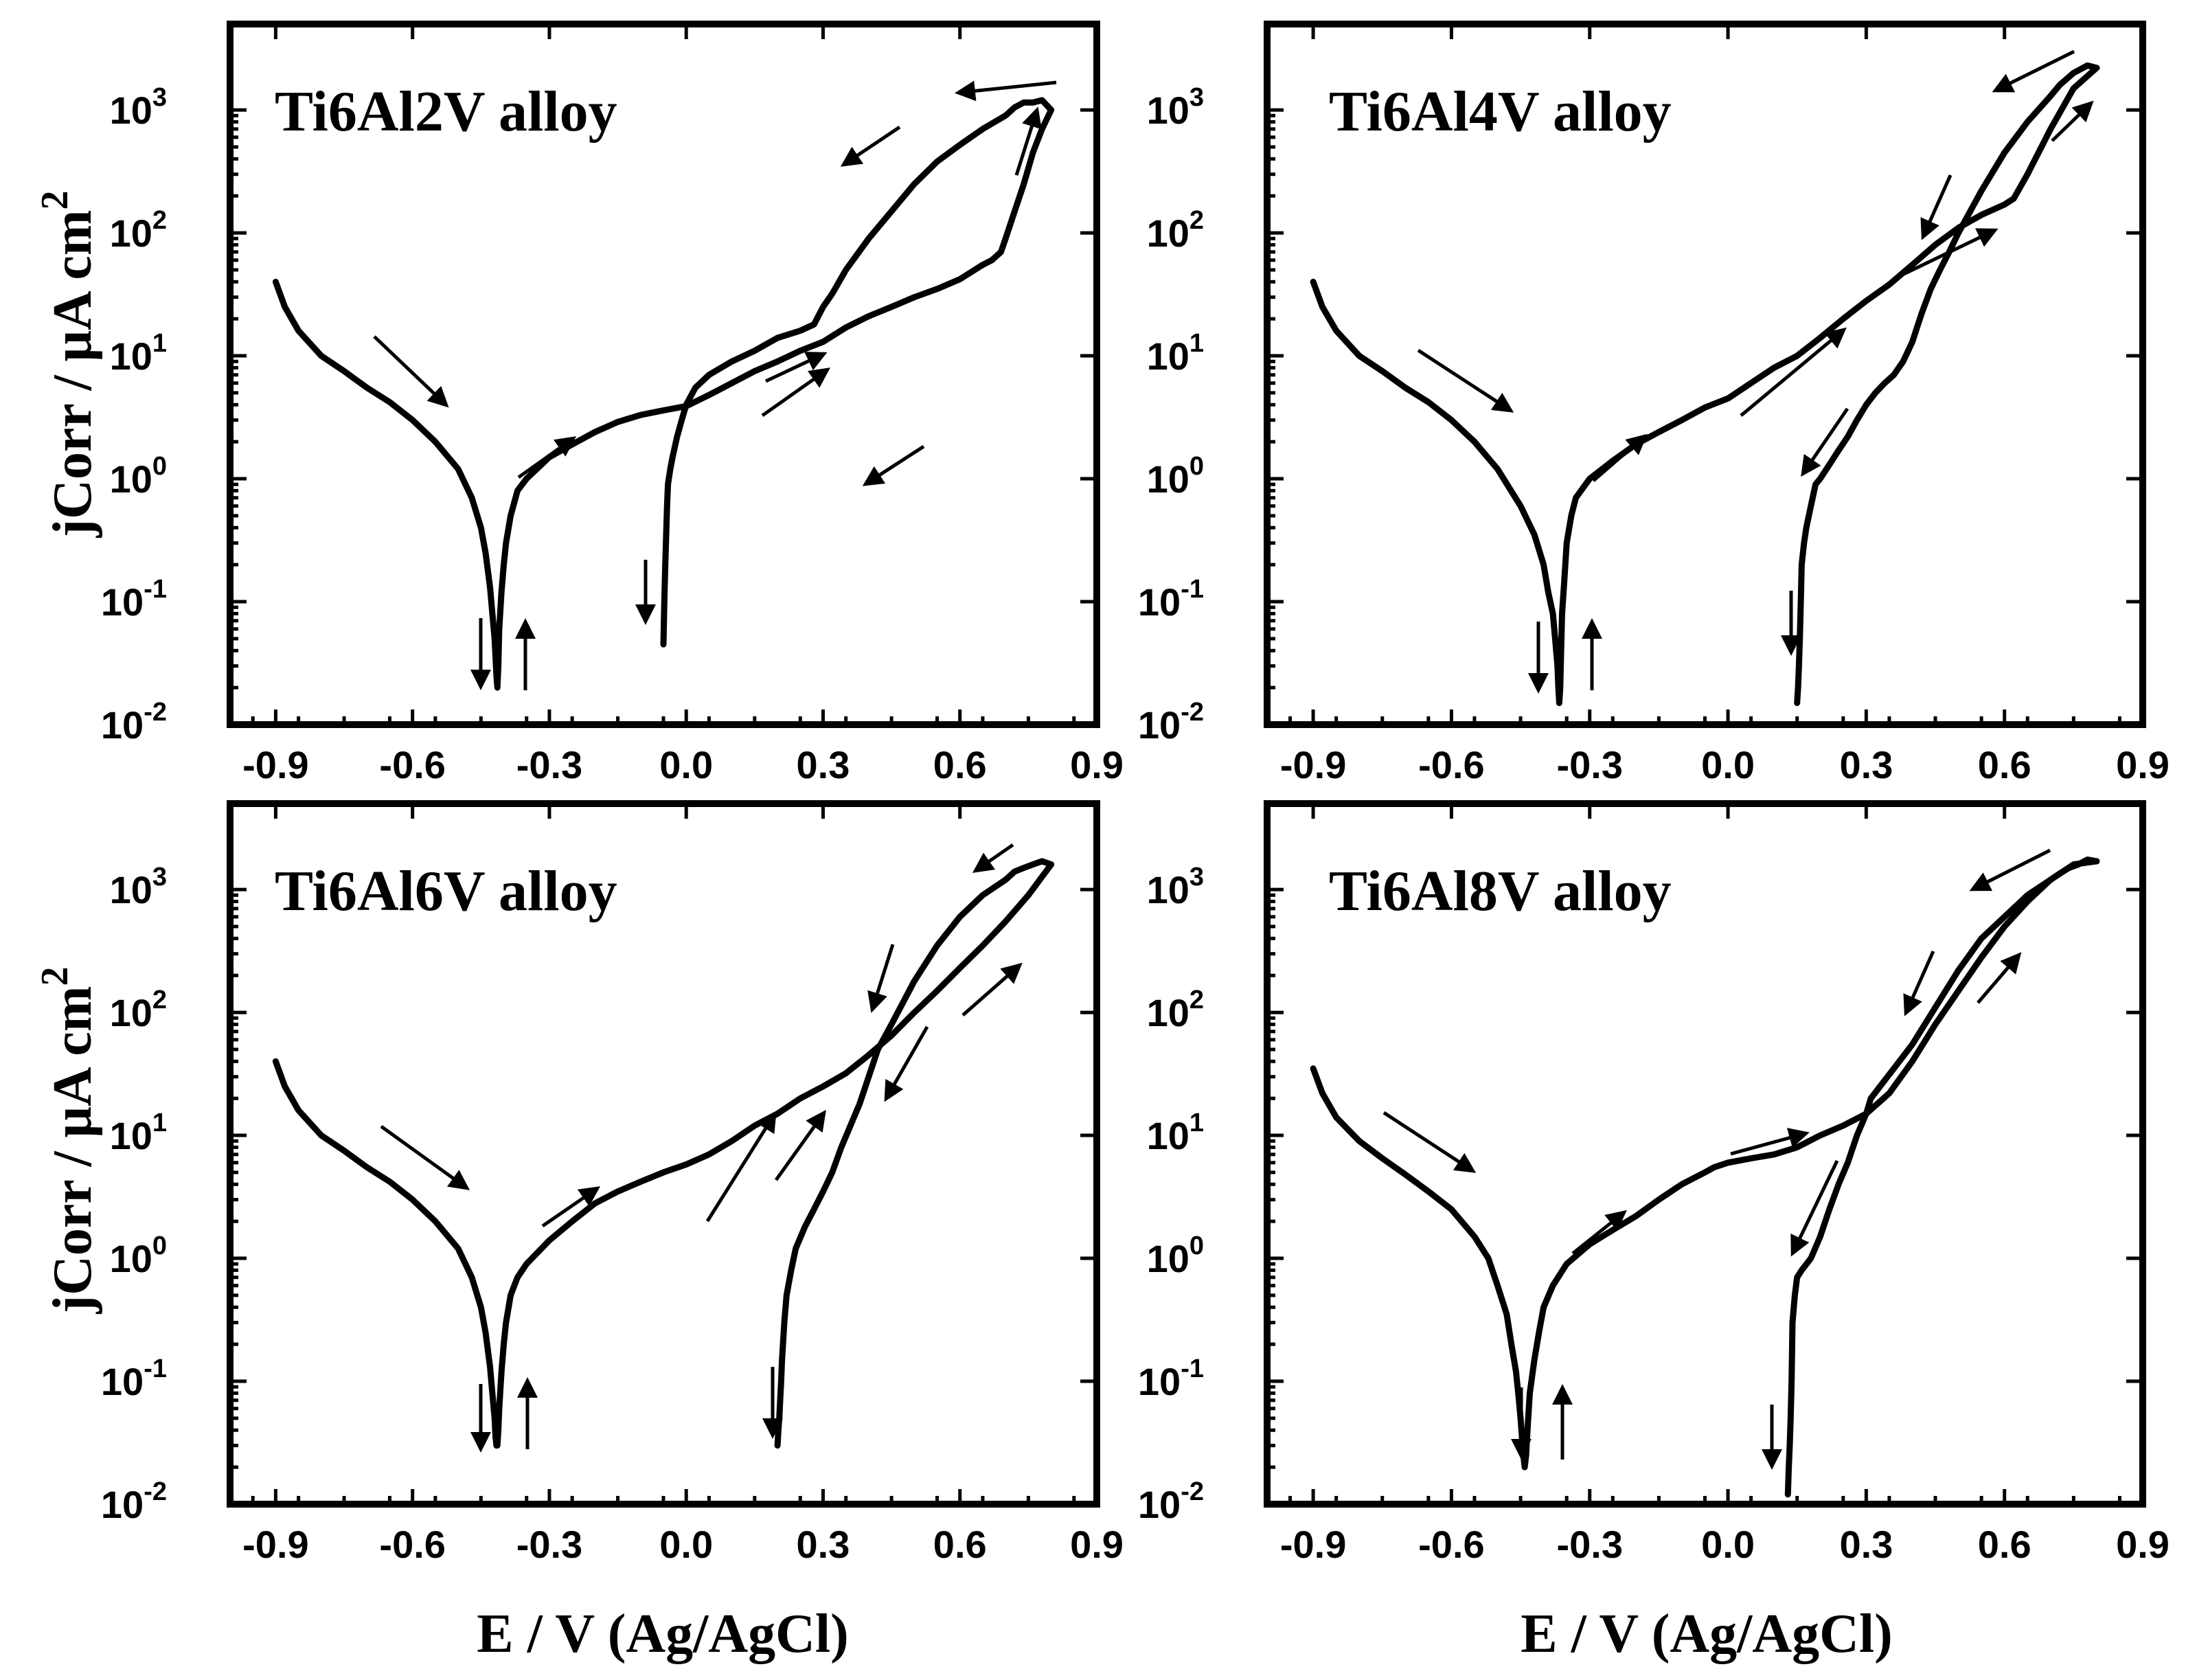  What do you see at coordinates (446, 112) in the screenshot?
I see `alloy-label: Ti6Al2V alloy` at bounding box center [446, 112].